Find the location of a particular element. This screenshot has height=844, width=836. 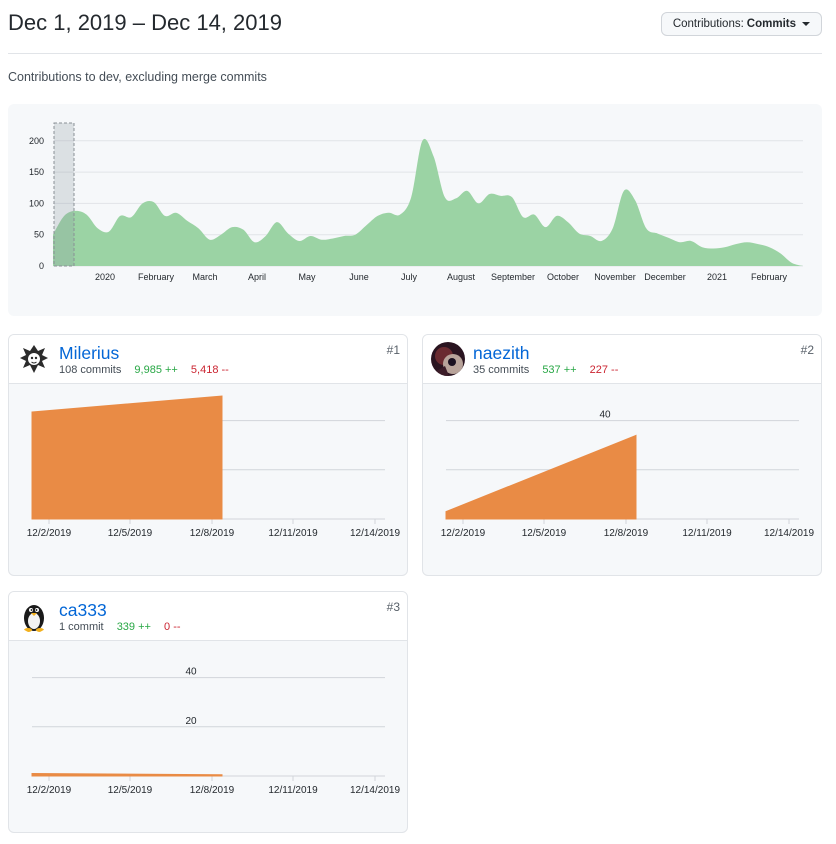

contributor-name-link: naezith is located at coordinates (501, 353).